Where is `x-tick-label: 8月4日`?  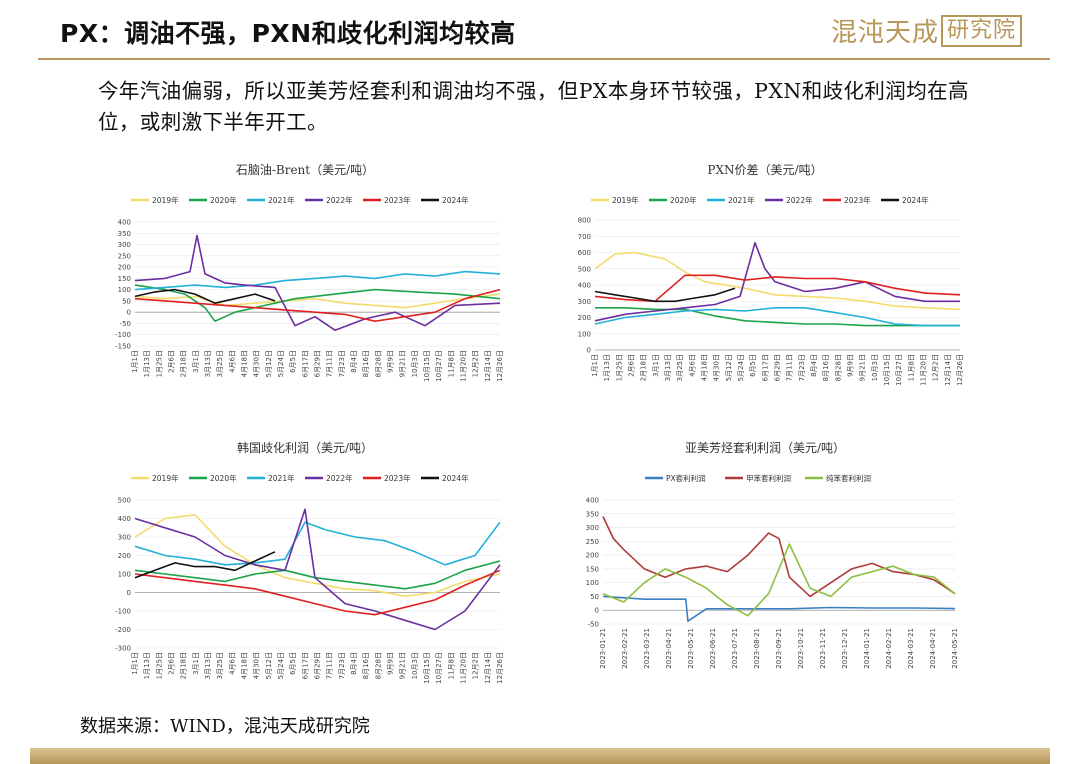
x-tick-label: 8月4日 is located at coordinates (354, 663).